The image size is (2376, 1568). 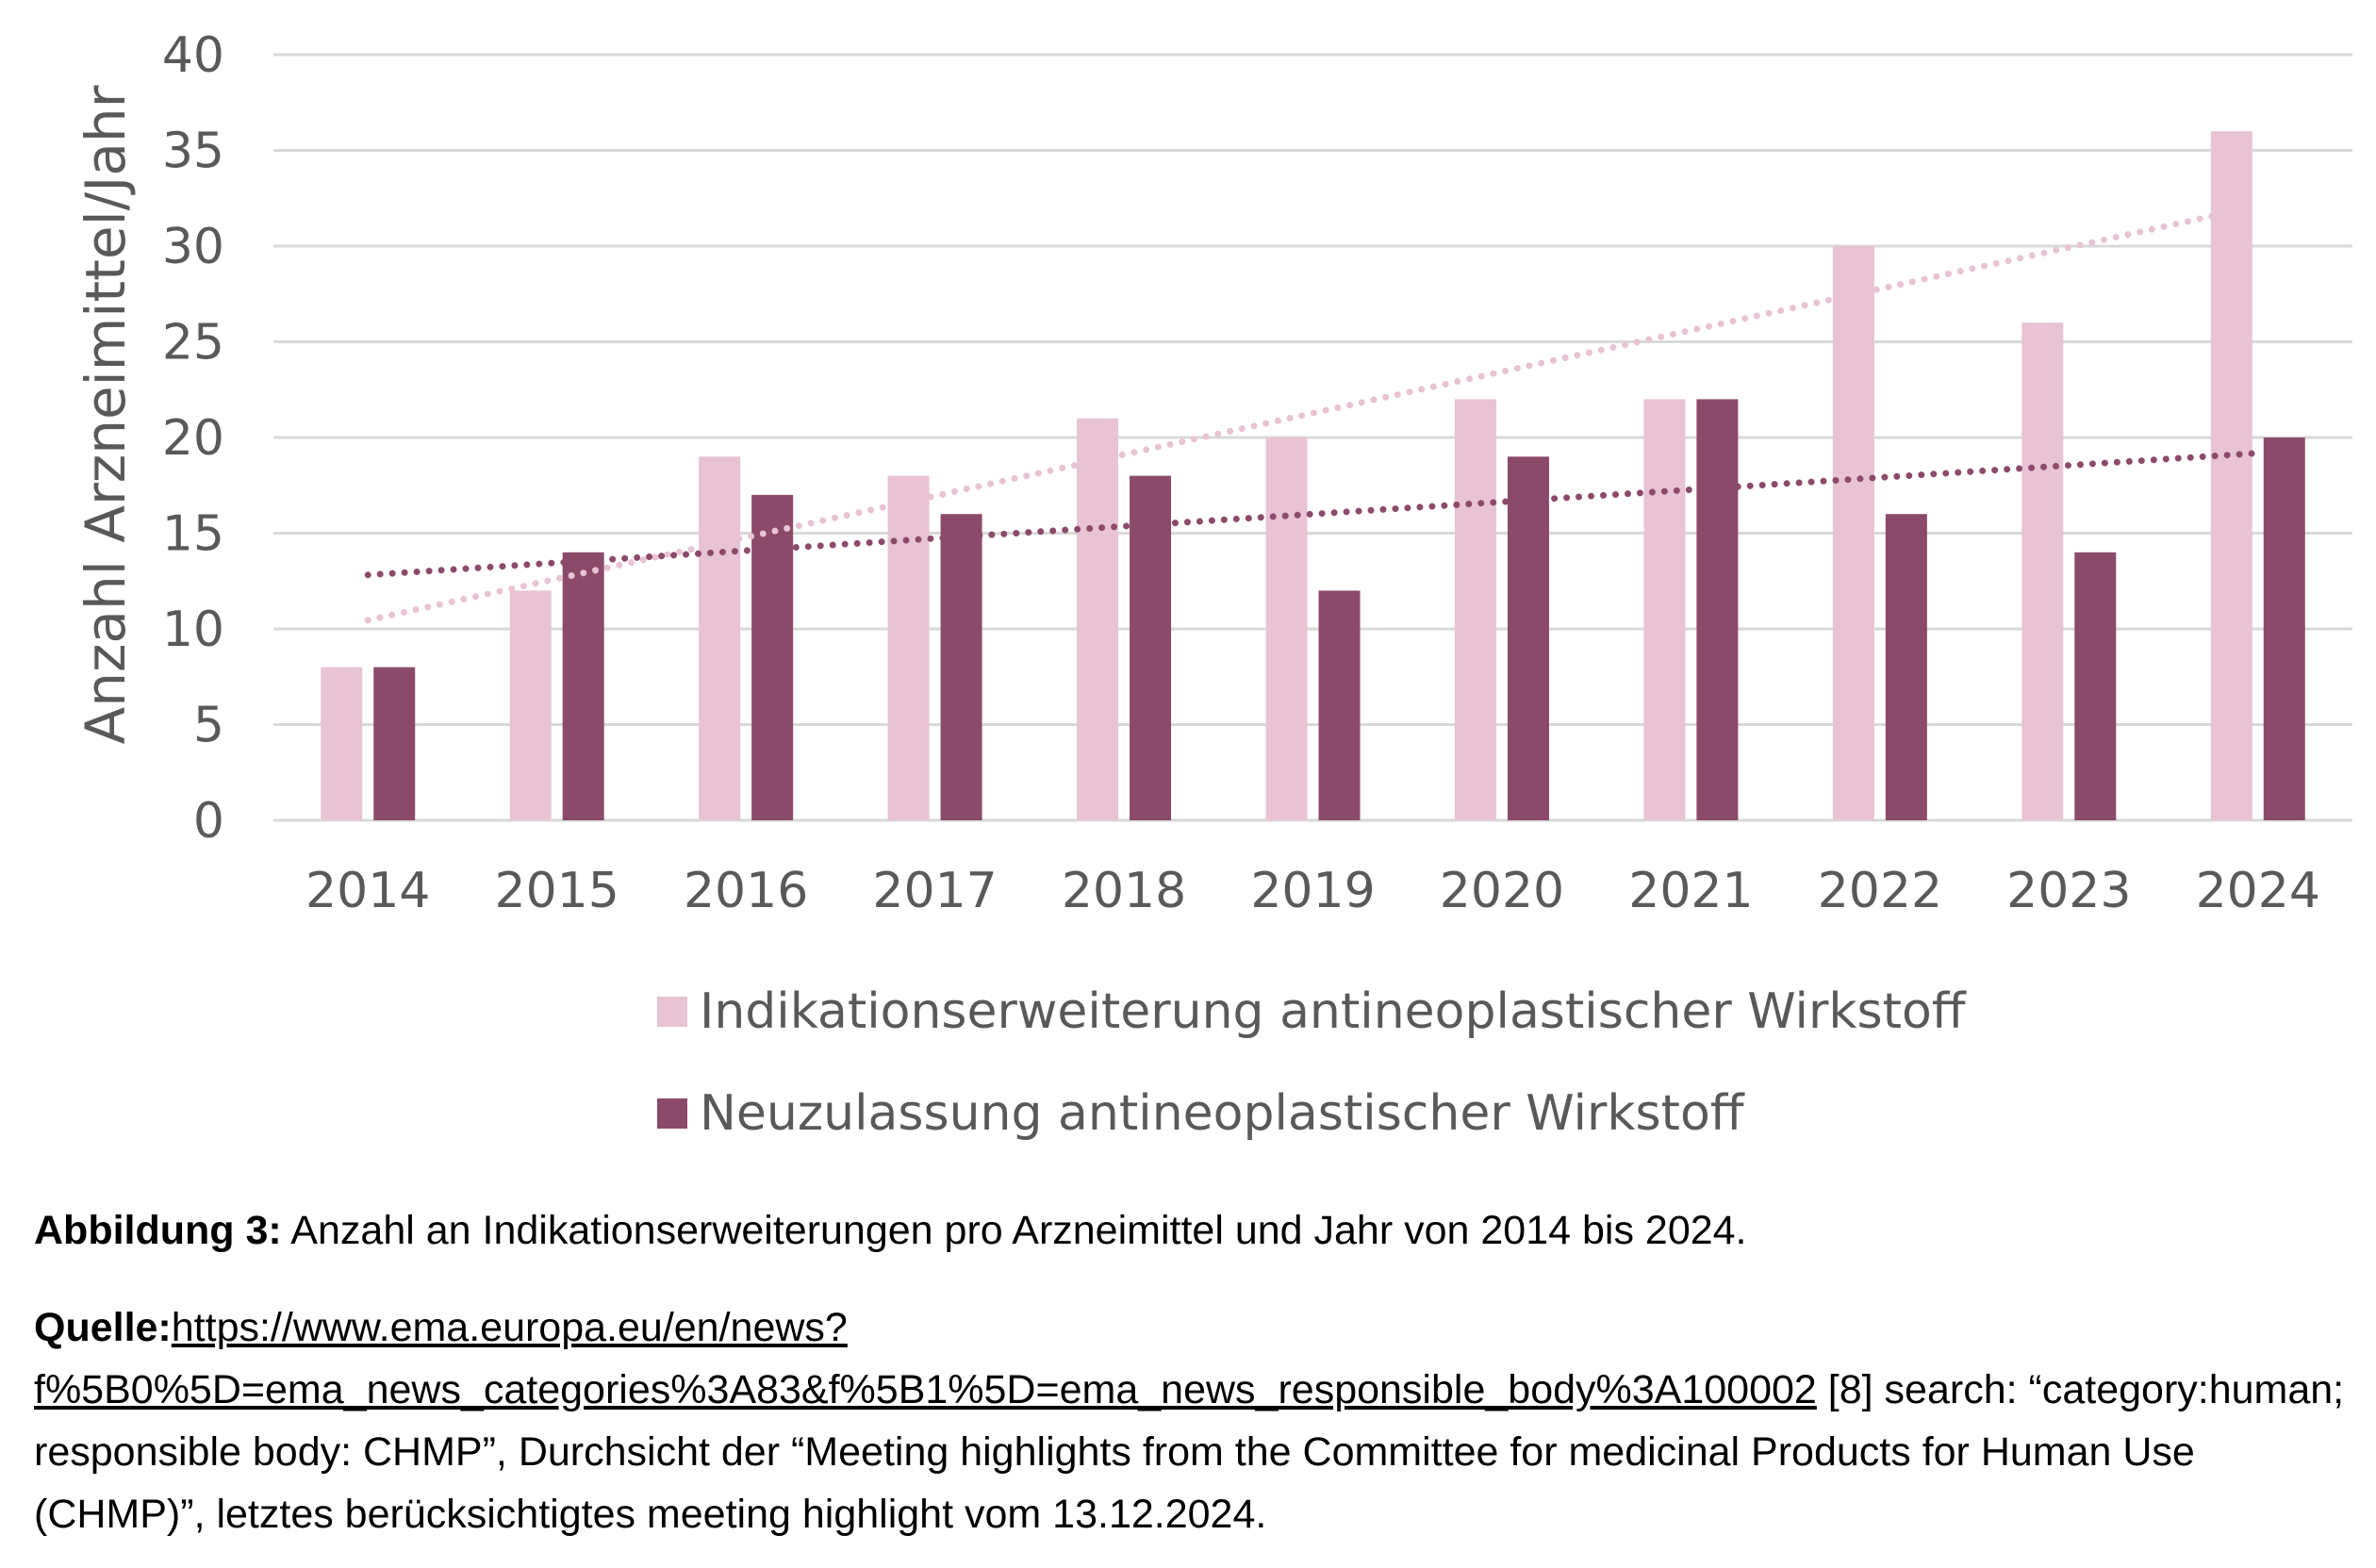 What do you see at coordinates (672, 1012) in the screenshot?
I see `legend-swatch-indikationserweiterung` at bounding box center [672, 1012].